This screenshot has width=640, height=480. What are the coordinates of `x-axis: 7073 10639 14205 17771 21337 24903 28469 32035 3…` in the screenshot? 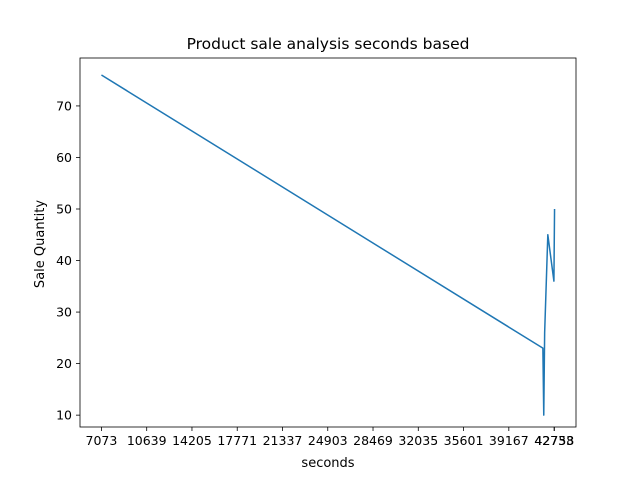 It's located at (330, 437).